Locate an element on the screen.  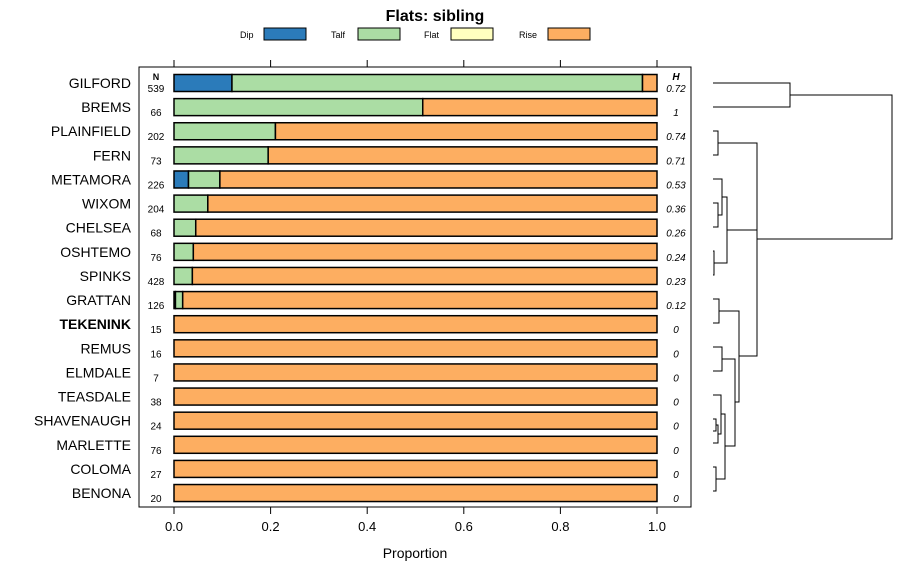
n-value: 24 is located at coordinates (156, 427).